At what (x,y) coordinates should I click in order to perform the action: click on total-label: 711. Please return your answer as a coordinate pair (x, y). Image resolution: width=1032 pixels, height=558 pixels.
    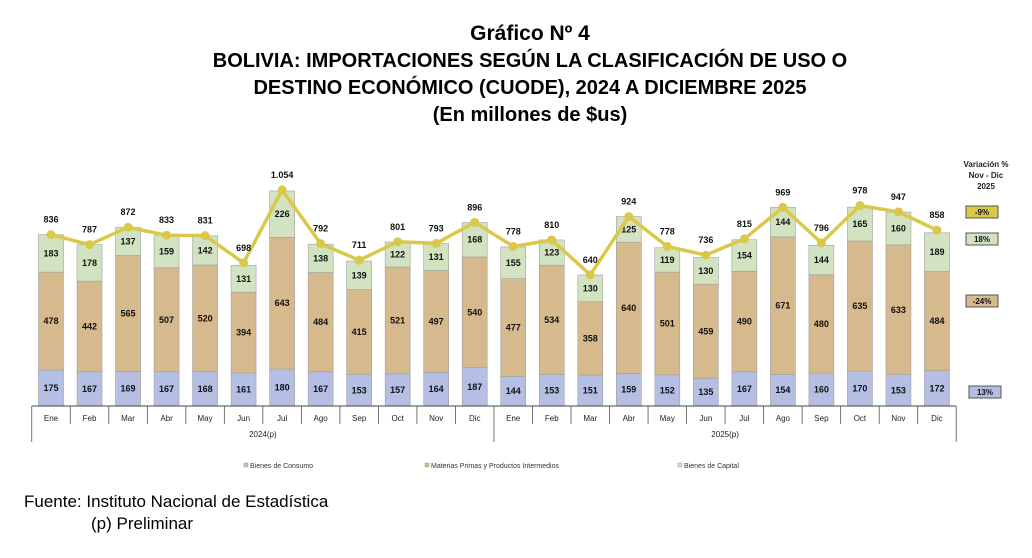
    Looking at the image, I should click on (359, 245).